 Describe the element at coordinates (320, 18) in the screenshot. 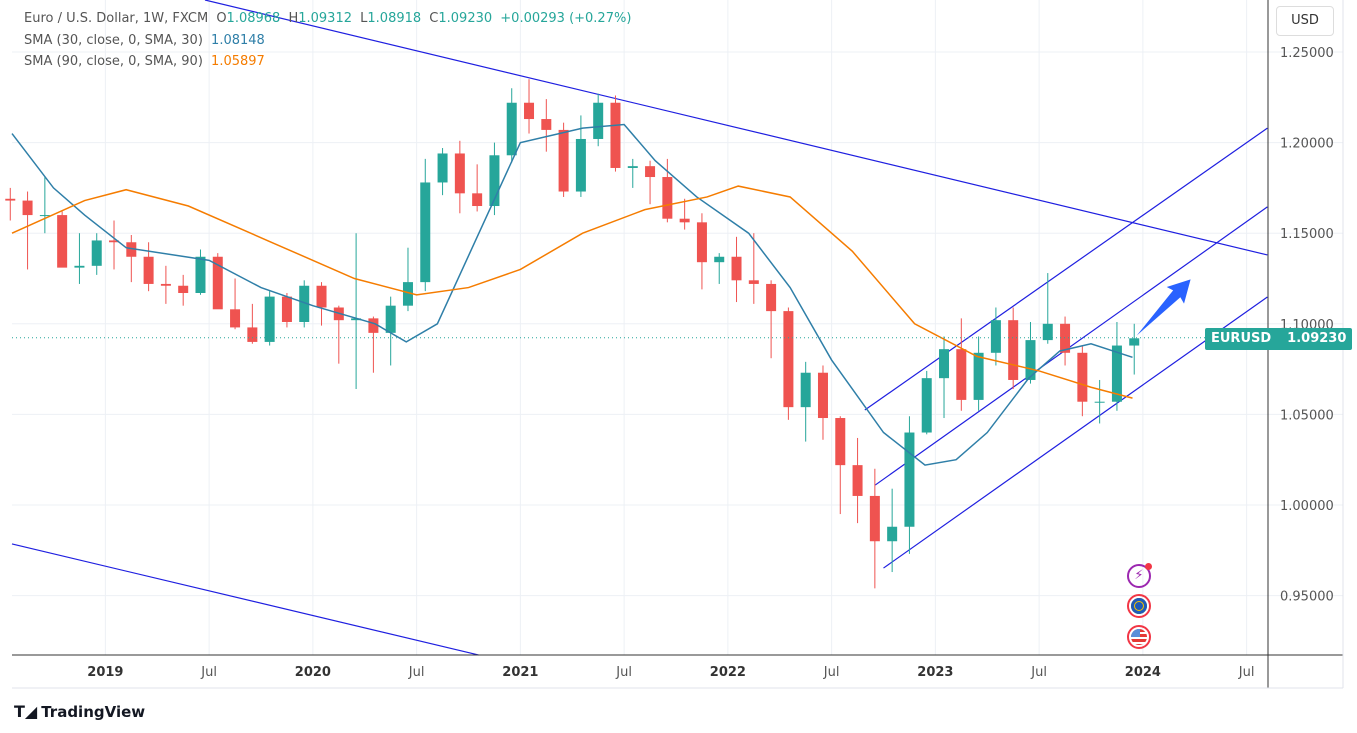

I see `ohlc-high: H1.09312` at that location.